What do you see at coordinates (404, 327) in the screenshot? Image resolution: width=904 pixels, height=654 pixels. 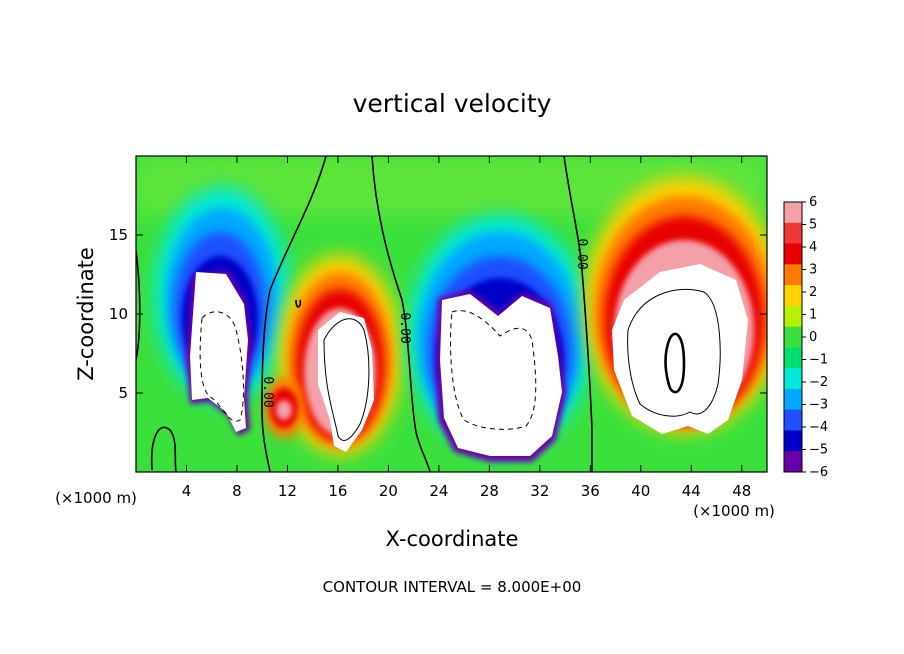 I see `contour-label-2: 0.00` at bounding box center [404, 327].